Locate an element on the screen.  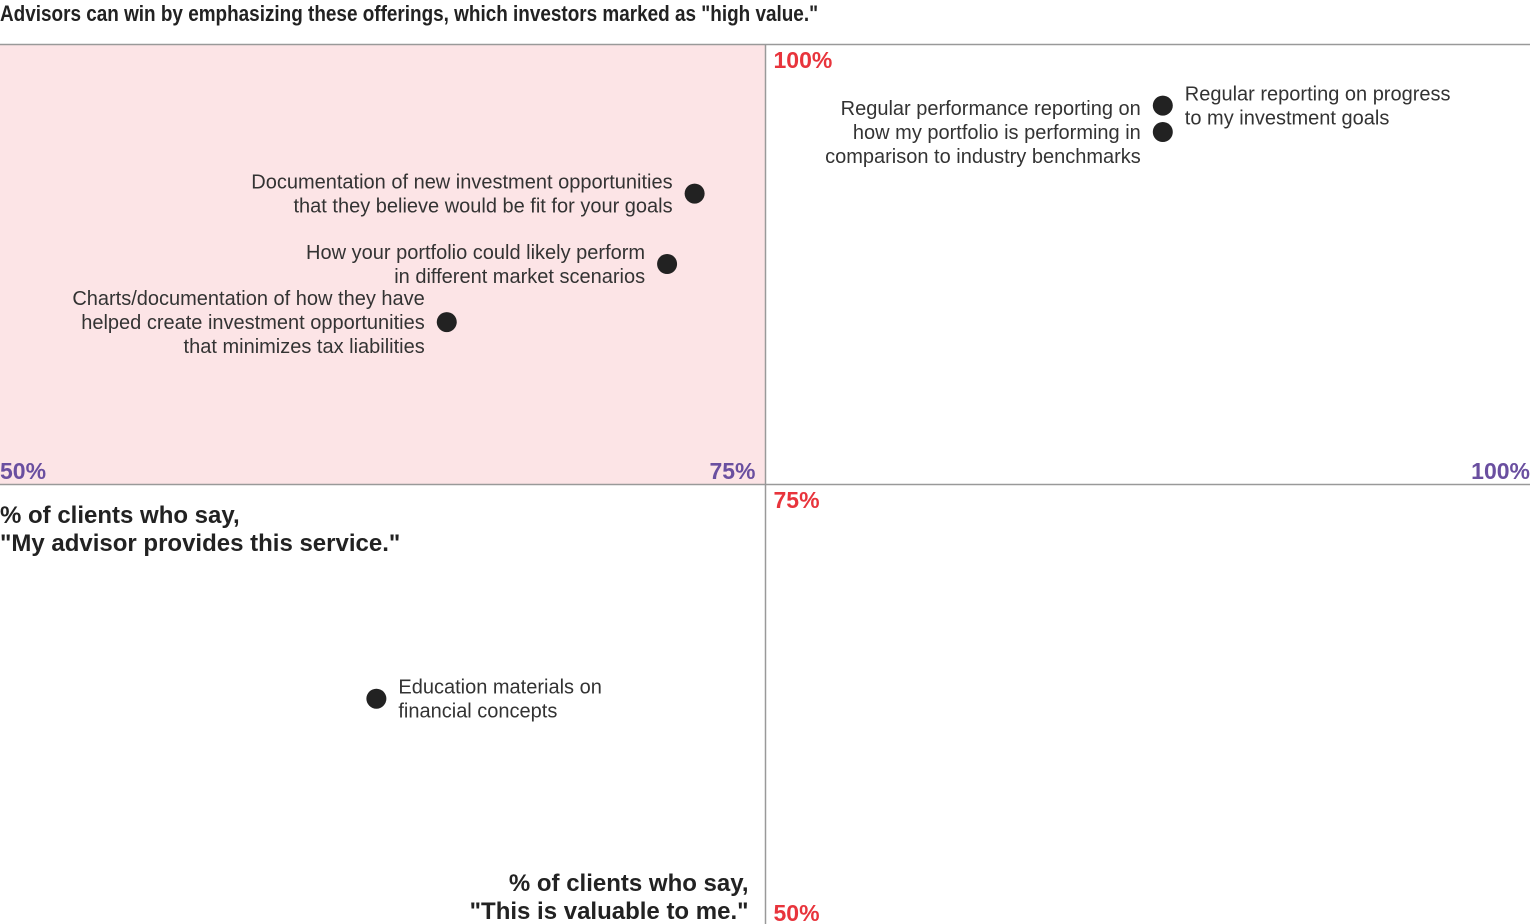
data-point-label-line: Education materials on is located at coordinates (499, 688).